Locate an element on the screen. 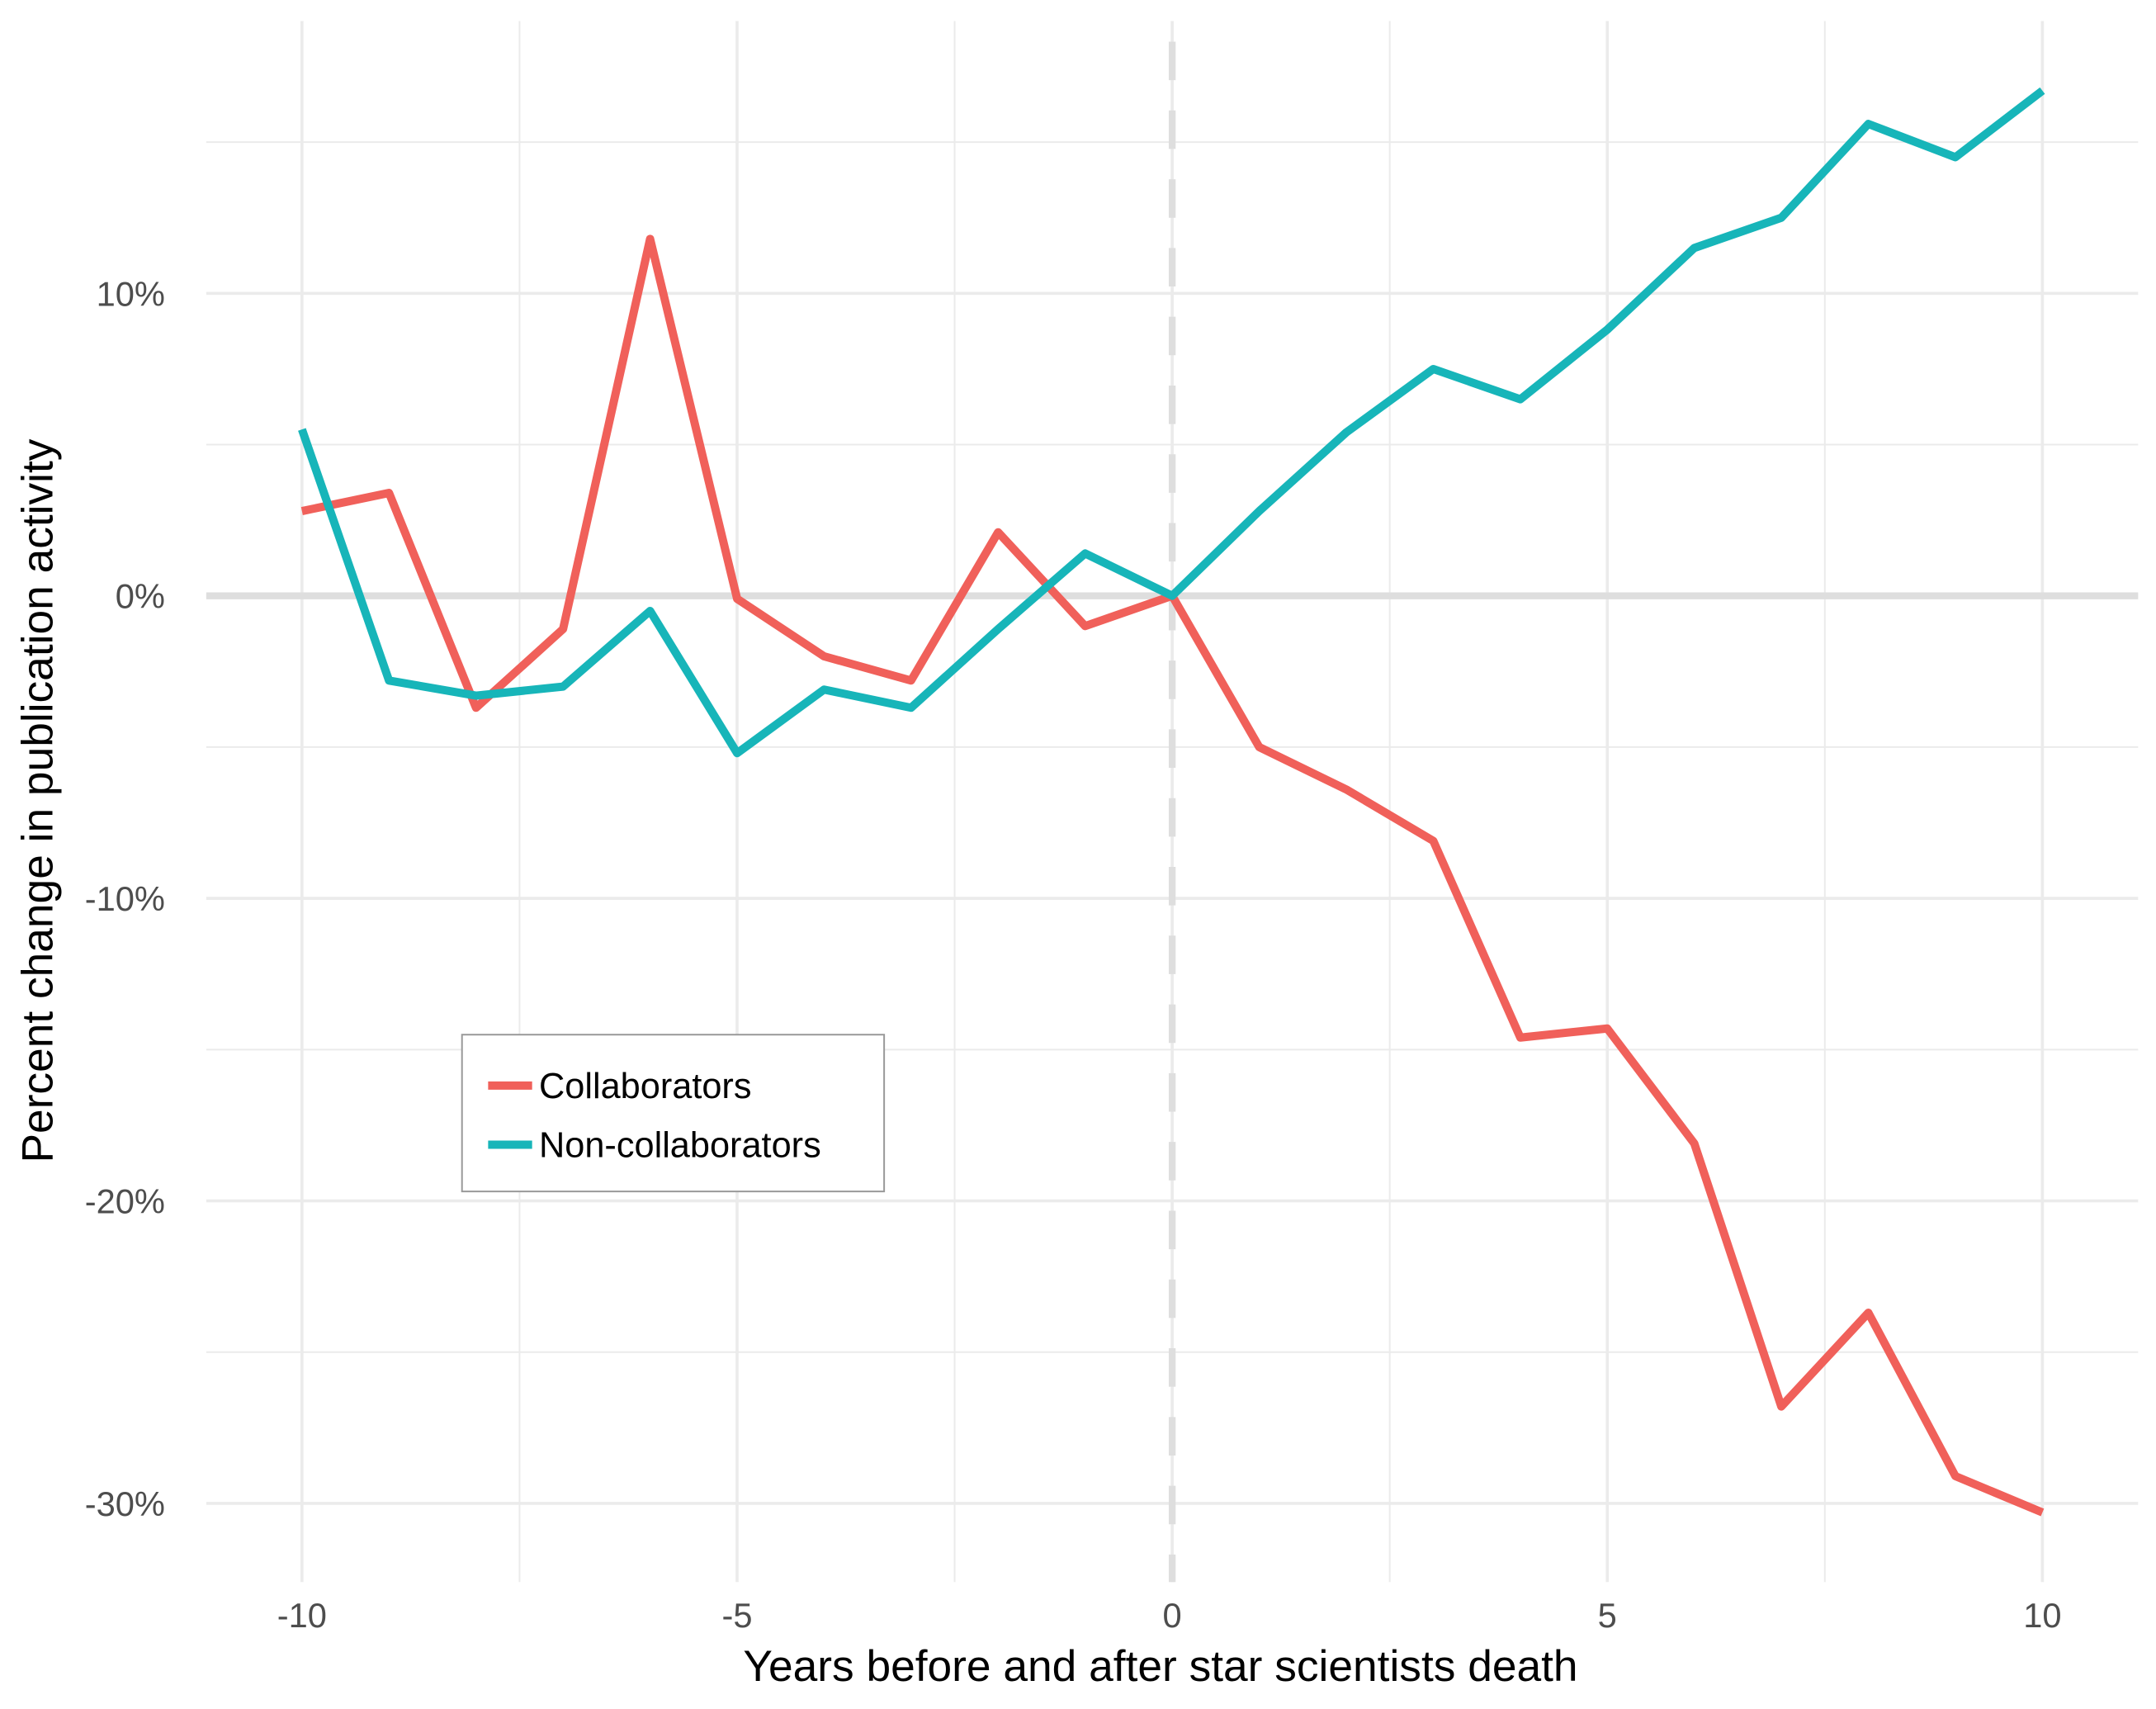 The image size is (2156, 1709). legend-label-non-collaborators: Non-collaborators is located at coordinates (680, 1145).